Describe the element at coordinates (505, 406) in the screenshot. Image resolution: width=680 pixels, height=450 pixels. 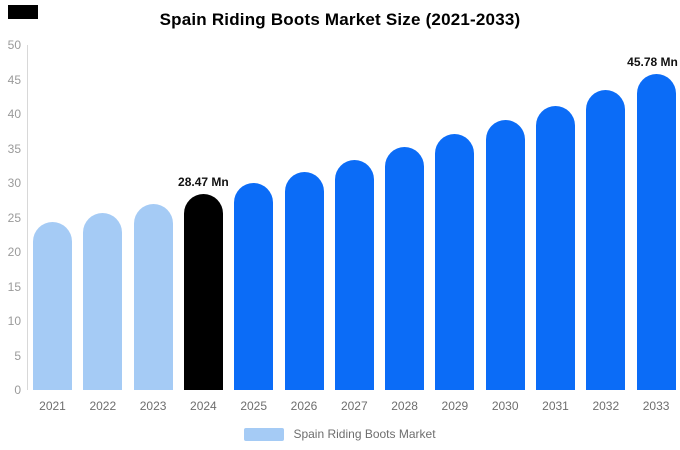
I see `x-tick-label: 2030` at that location.